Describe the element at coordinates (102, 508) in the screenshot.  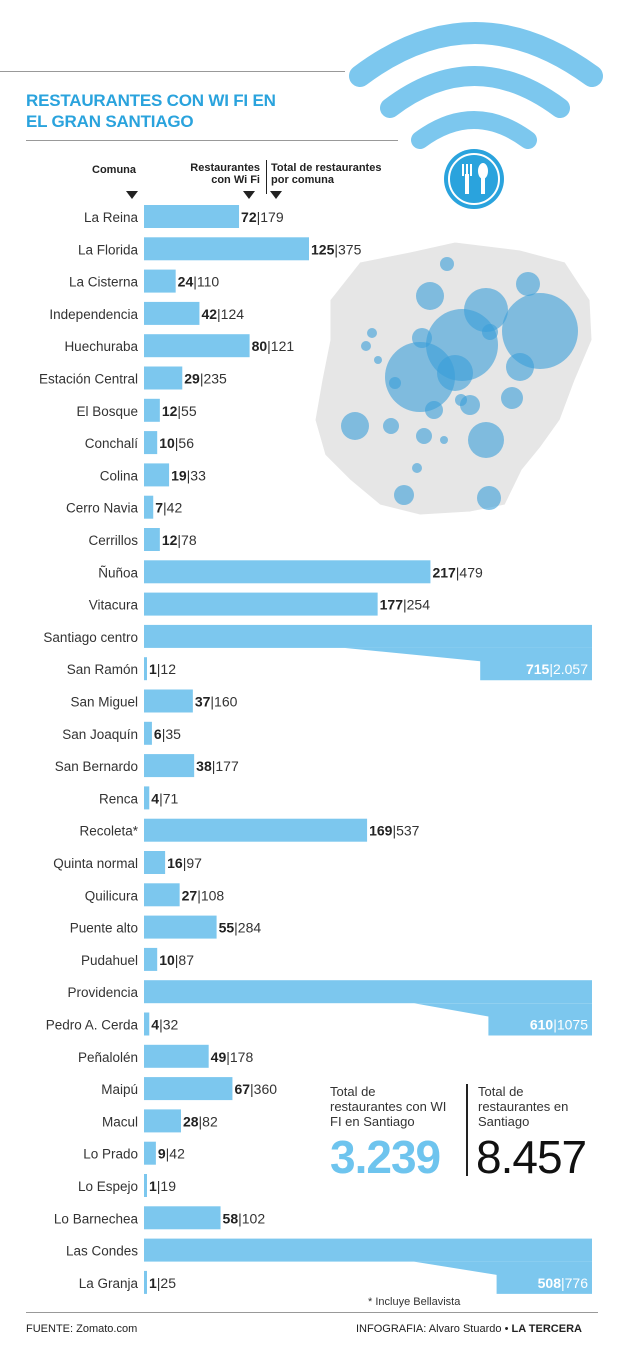
I see `category-label-cerro-navia: Cerro Navia` at that location.